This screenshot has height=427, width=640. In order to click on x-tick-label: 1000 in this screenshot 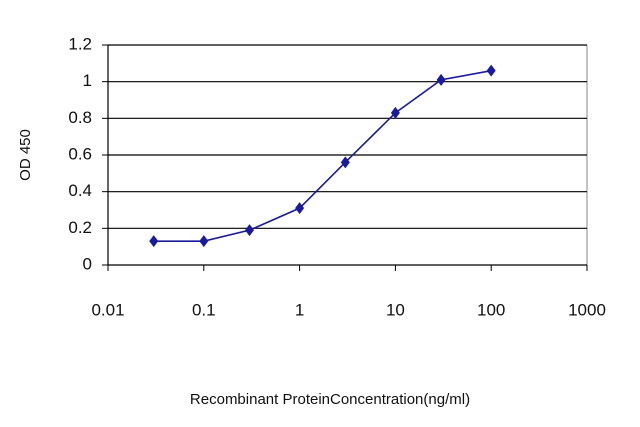, I will do `click(587, 309)`.